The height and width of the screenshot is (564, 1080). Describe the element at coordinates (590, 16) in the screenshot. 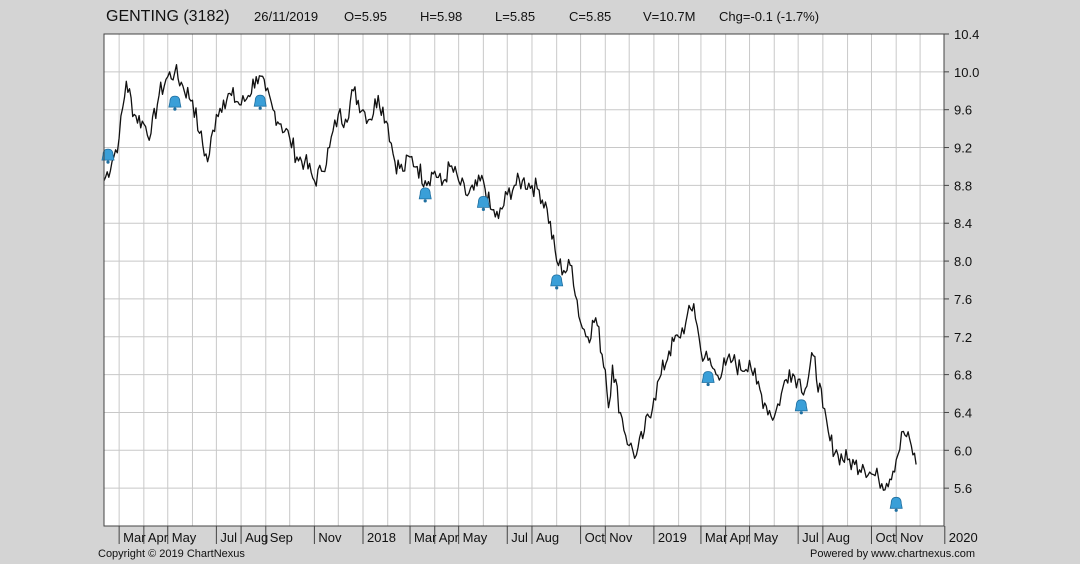

I see `close-price: C=5.85` at that location.